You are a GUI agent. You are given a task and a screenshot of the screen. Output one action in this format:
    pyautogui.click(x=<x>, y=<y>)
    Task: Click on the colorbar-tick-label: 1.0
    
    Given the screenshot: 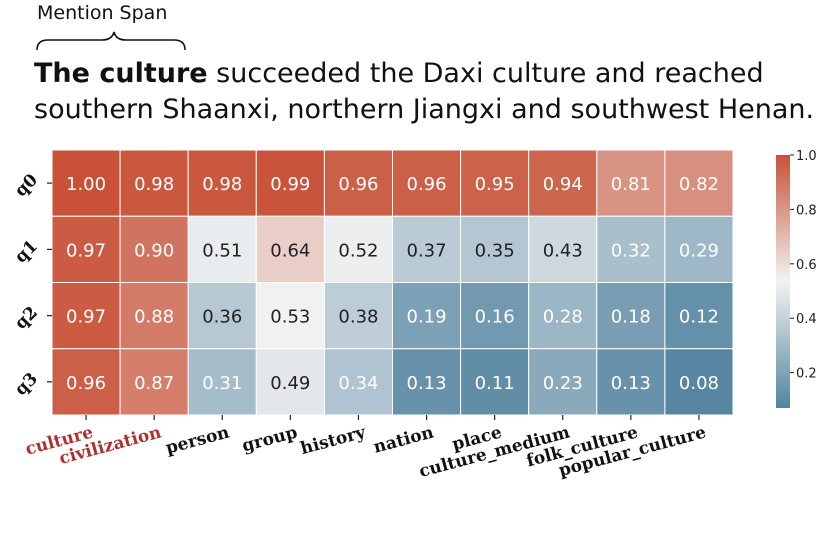 What is the action you would take?
    pyautogui.click(x=806, y=156)
    